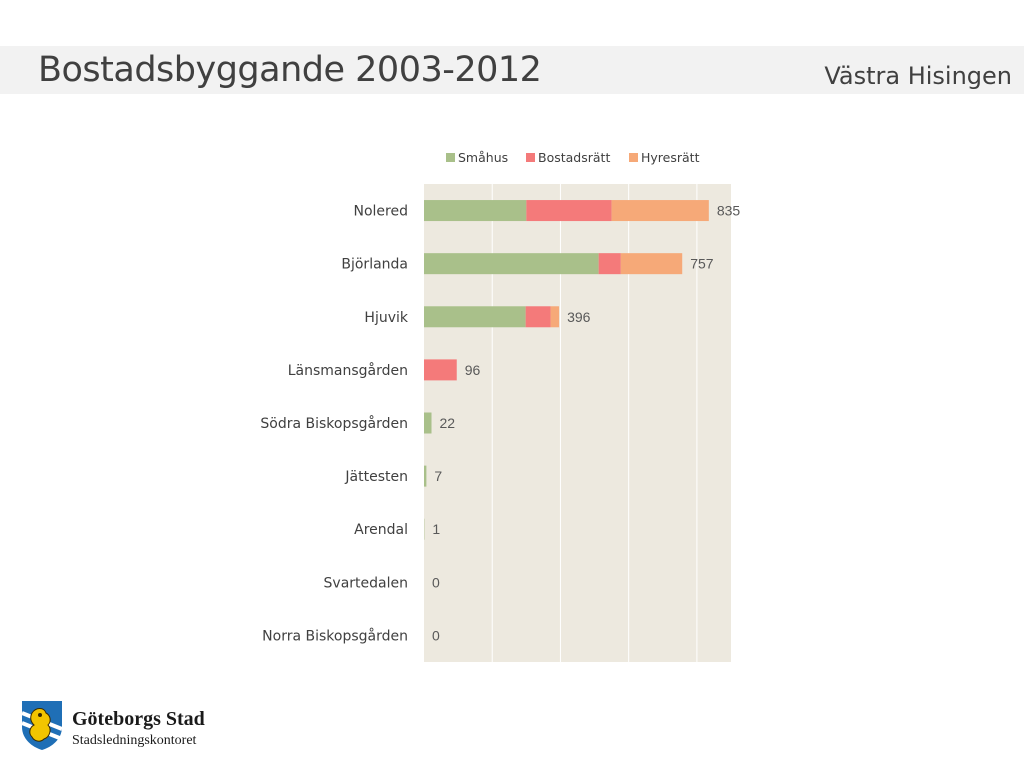 This screenshot has width=1024, height=768. I want to click on lion-crest-icon, so click(42, 725).